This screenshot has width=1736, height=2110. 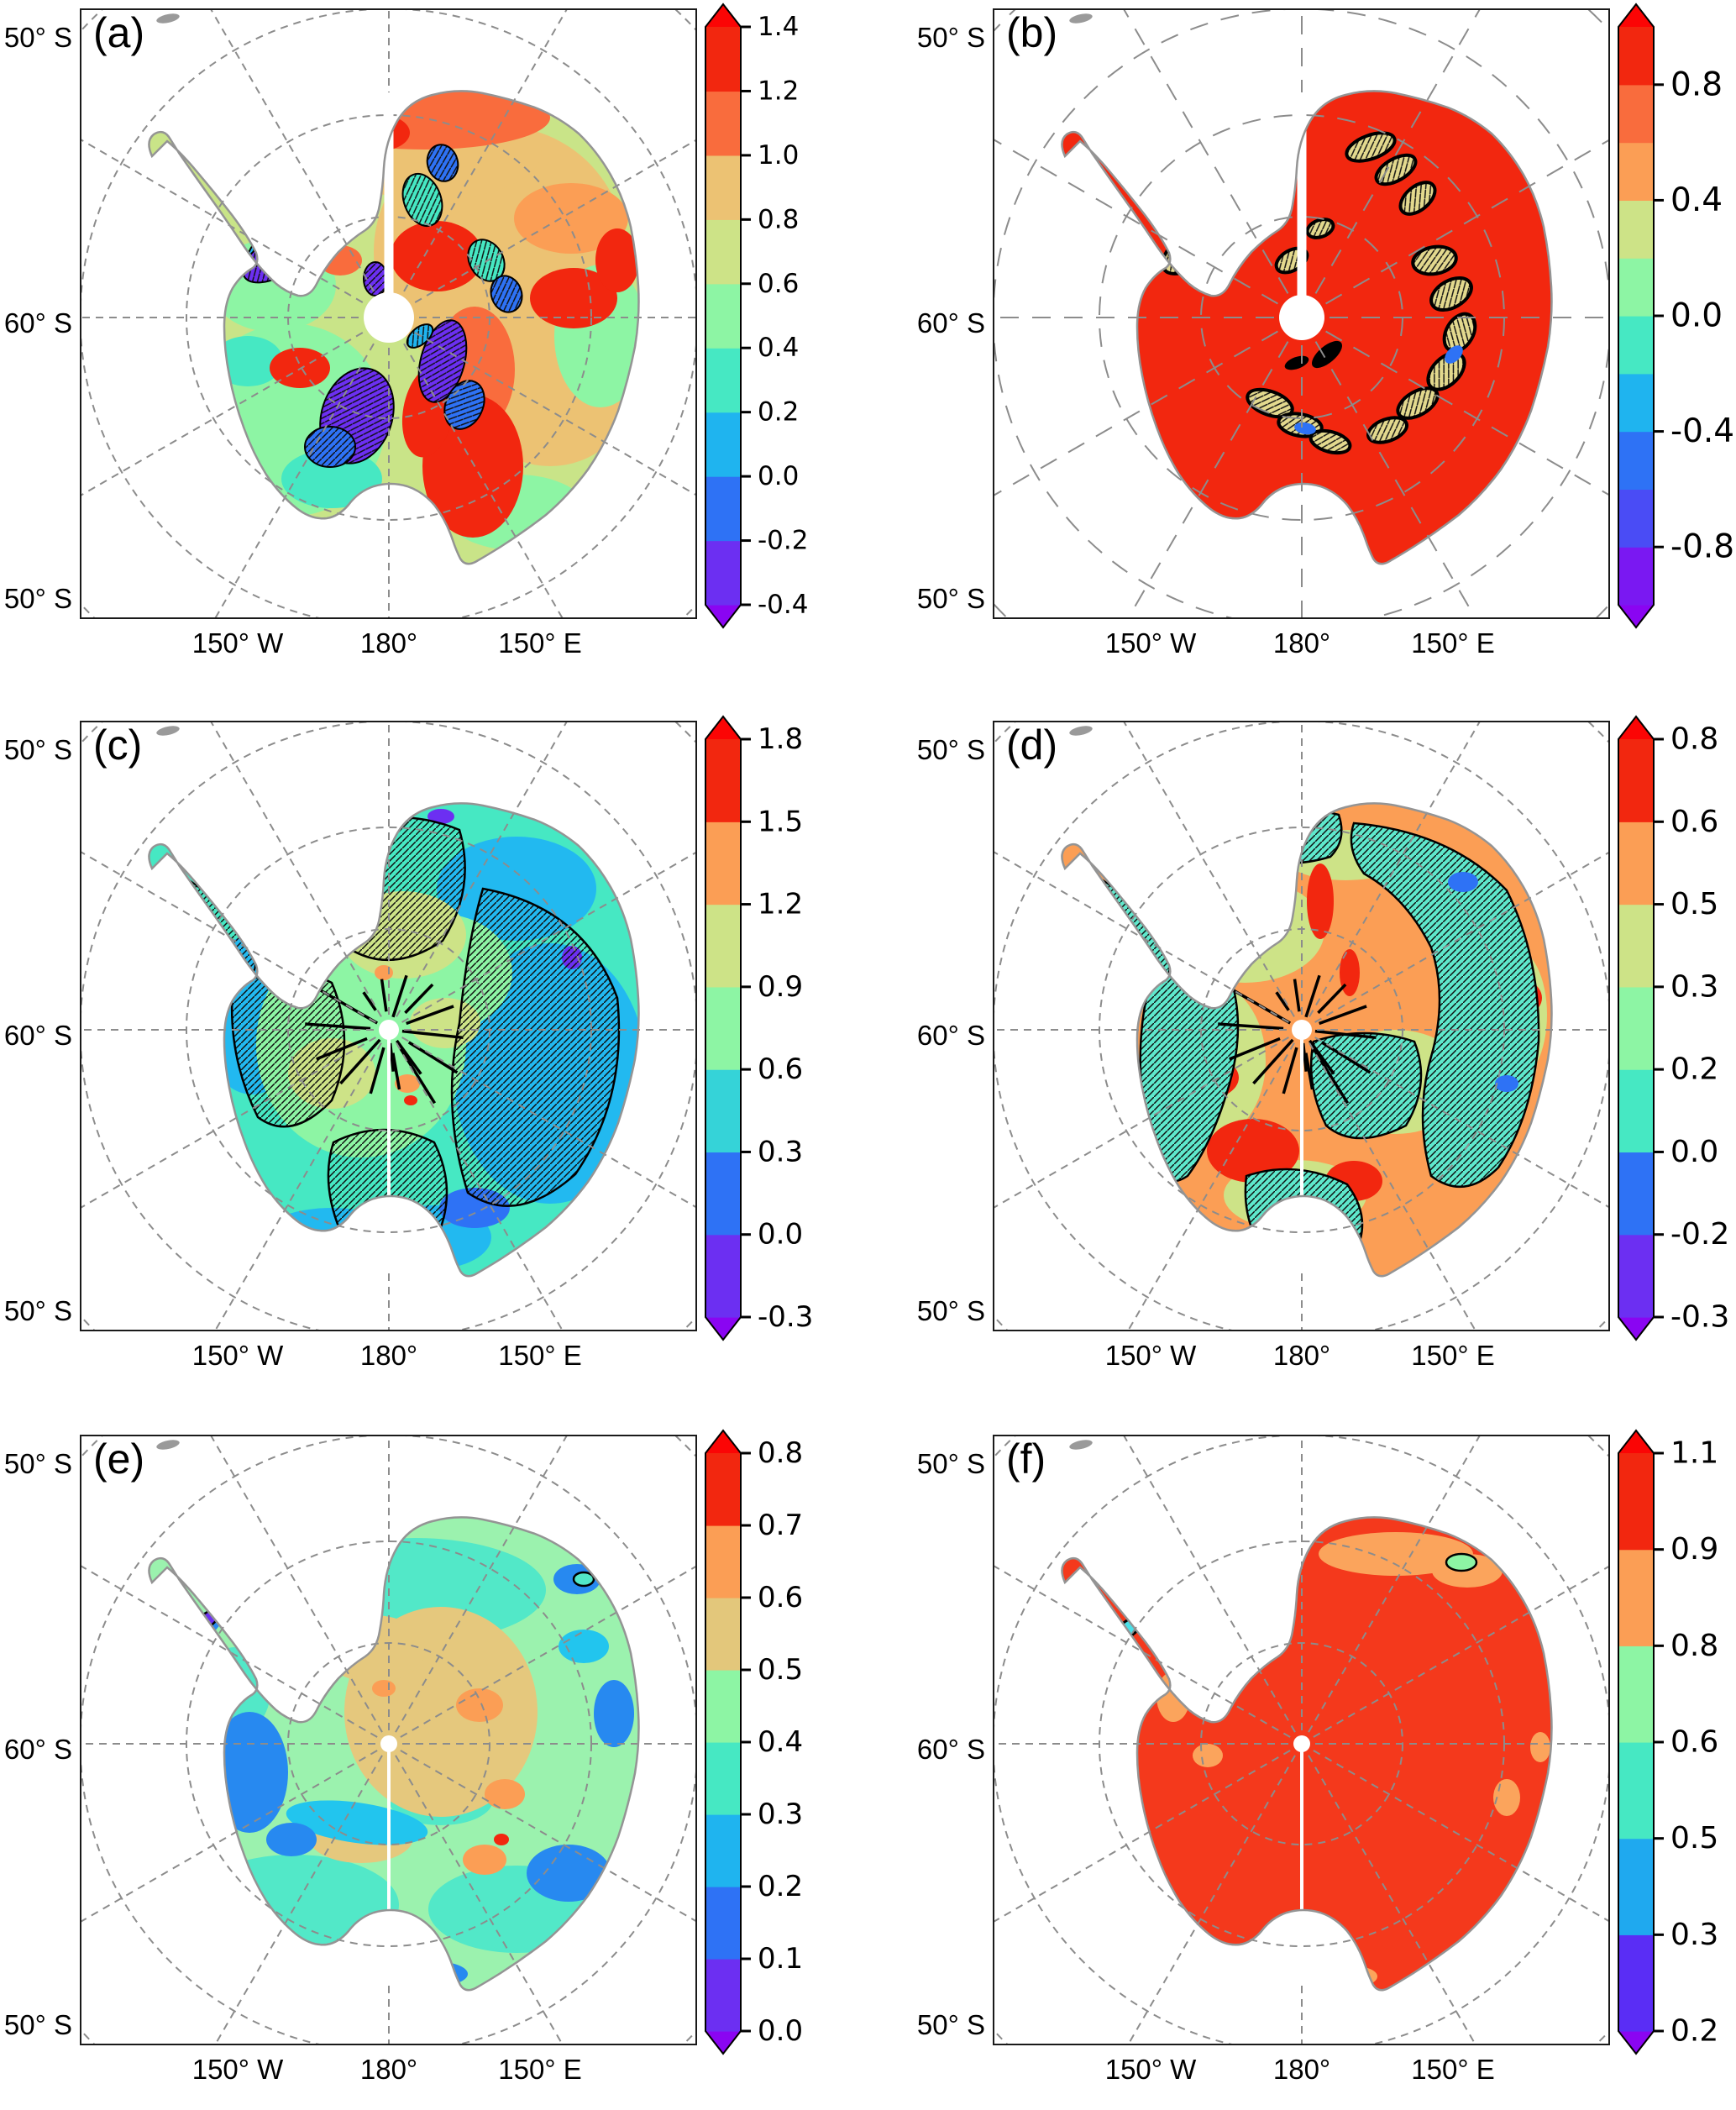 What do you see at coordinates (780, 822) in the screenshot?
I see `colorbar-tick-label: 1.5` at bounding box center [780, 822].